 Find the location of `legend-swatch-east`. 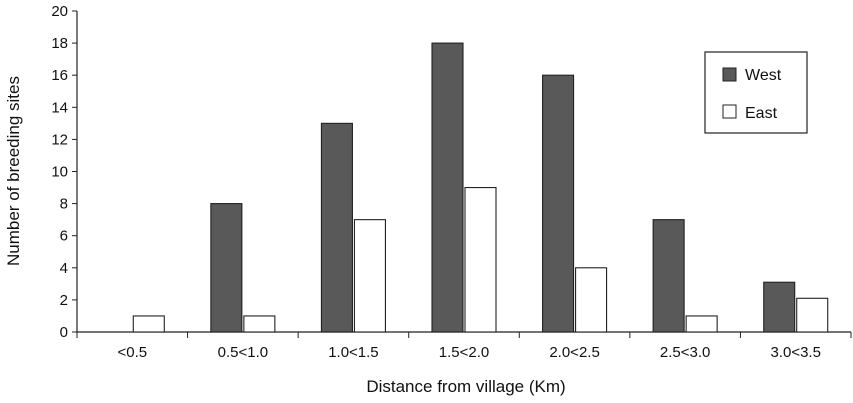

legend-swatch-east is located at coordinates (729, 111).